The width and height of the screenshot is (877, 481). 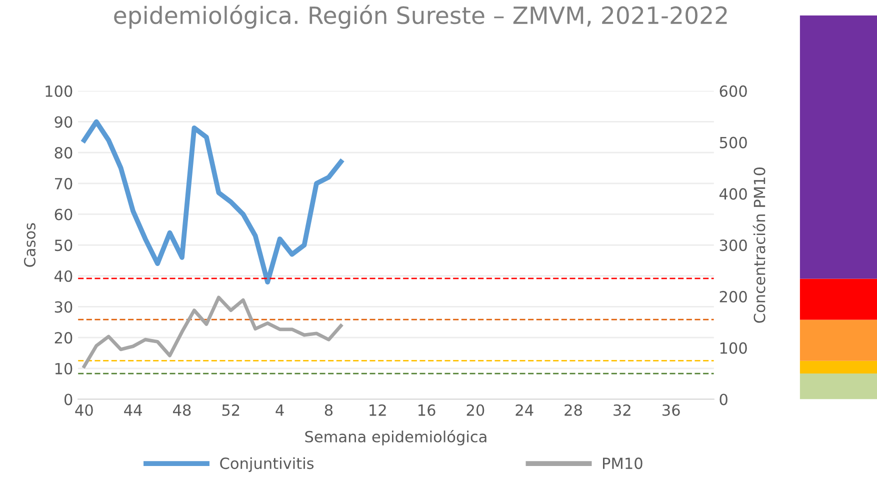 I want to click on chart-title: epidemiológica. Región Sureste – ZMVM, 2021-2022, so click(x=420, y=16).